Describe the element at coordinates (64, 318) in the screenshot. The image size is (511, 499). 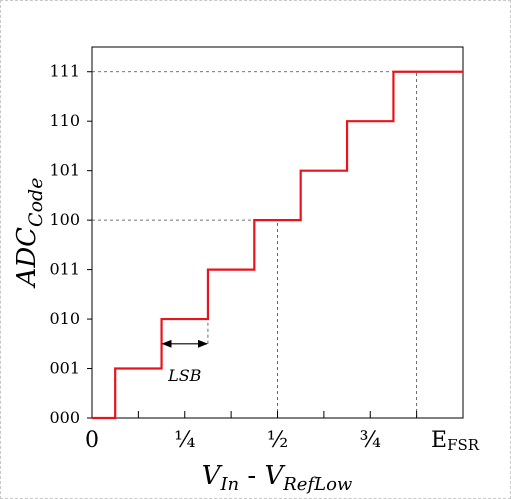
I see `y-tick-label: 010` at that location.